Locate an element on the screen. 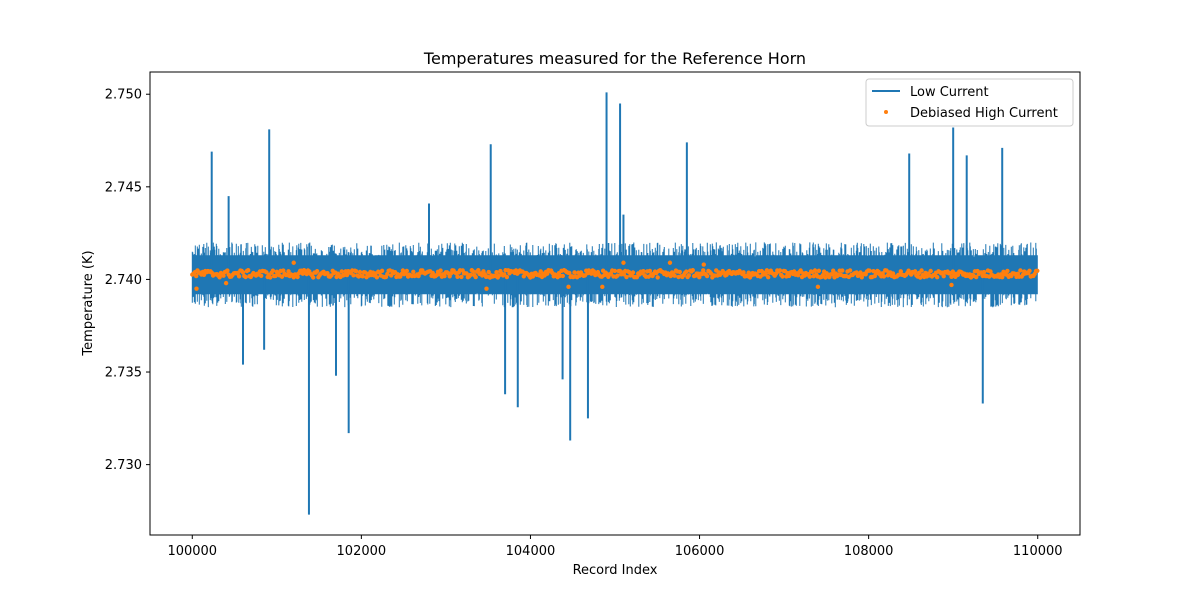 The width and height of the screenshot is (1200, 604). x-tick-label: 102000 is located at coordinates (362, 551).